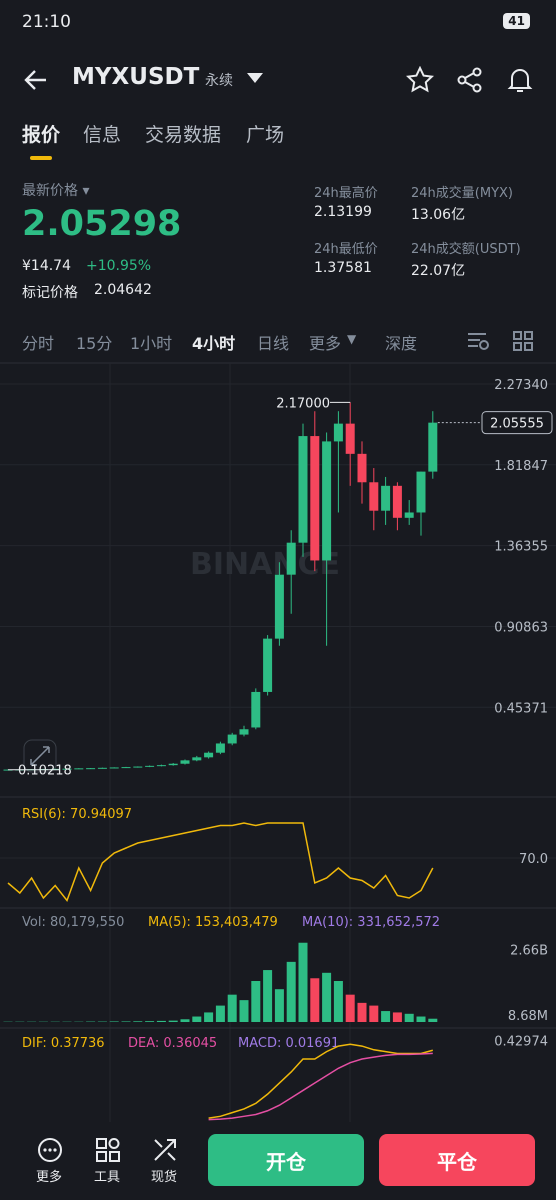  What do you see at coordinates (49, 1177) in the screenshot?
I see `nav-label: 更多` at bounding box center [49, 1177].